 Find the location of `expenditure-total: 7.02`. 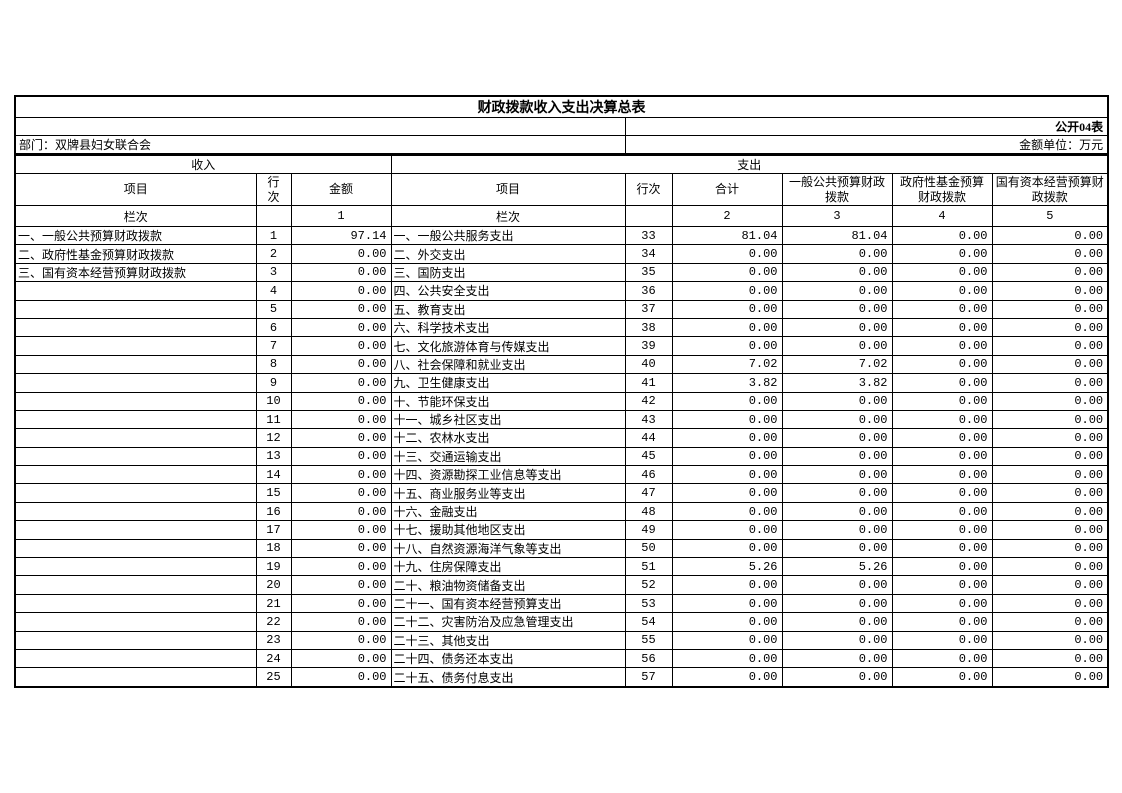

expenditure-total: 7.02 is located at coordinates (727, 364).